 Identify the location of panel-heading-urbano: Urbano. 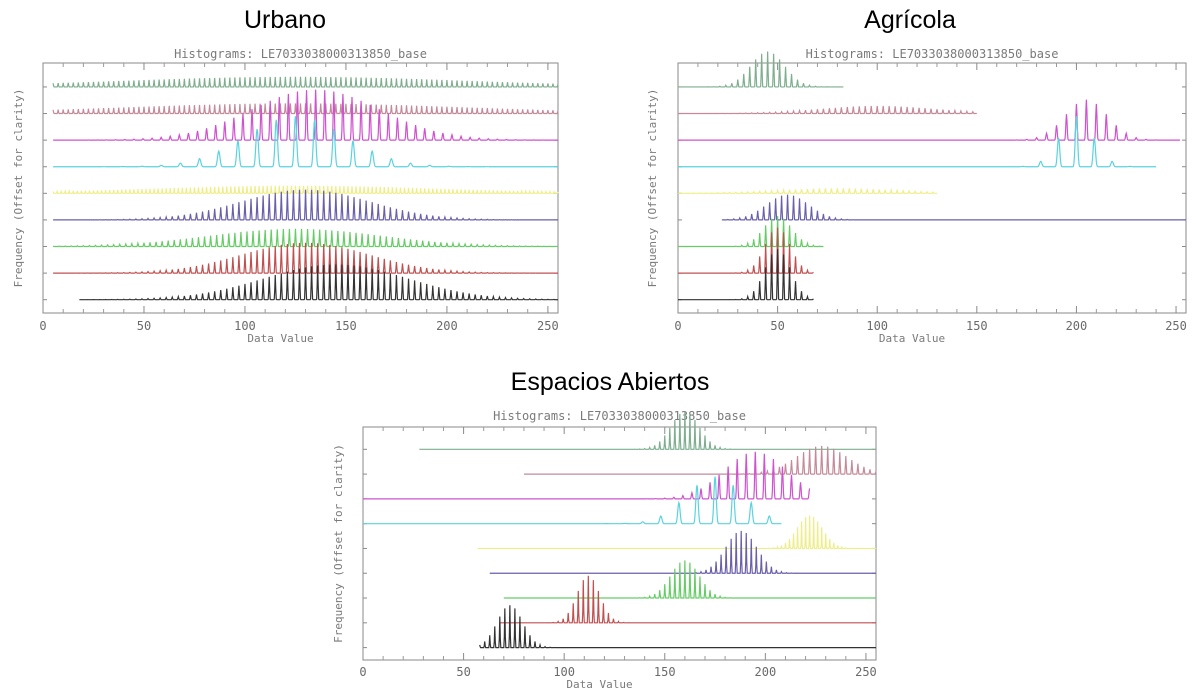
(285, 20).